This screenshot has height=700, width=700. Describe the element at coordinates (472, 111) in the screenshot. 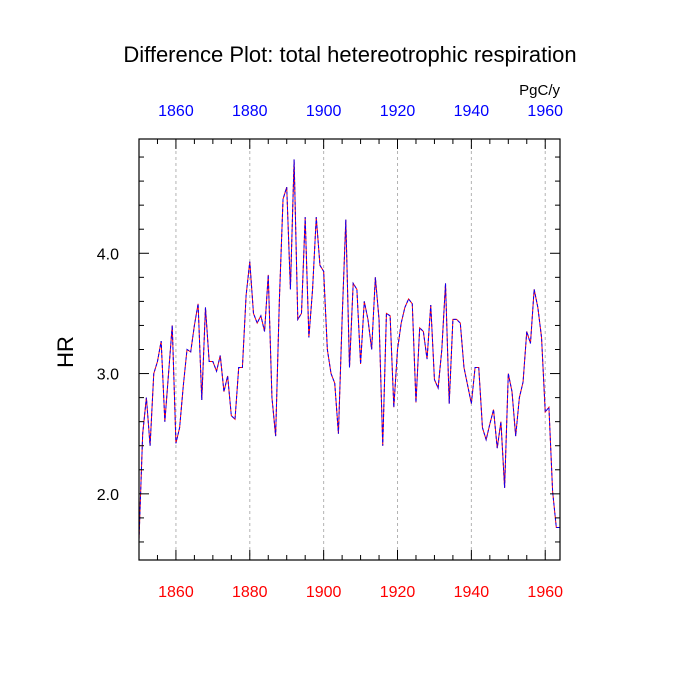

I see `x-tick-label-top: 1940` at that location.